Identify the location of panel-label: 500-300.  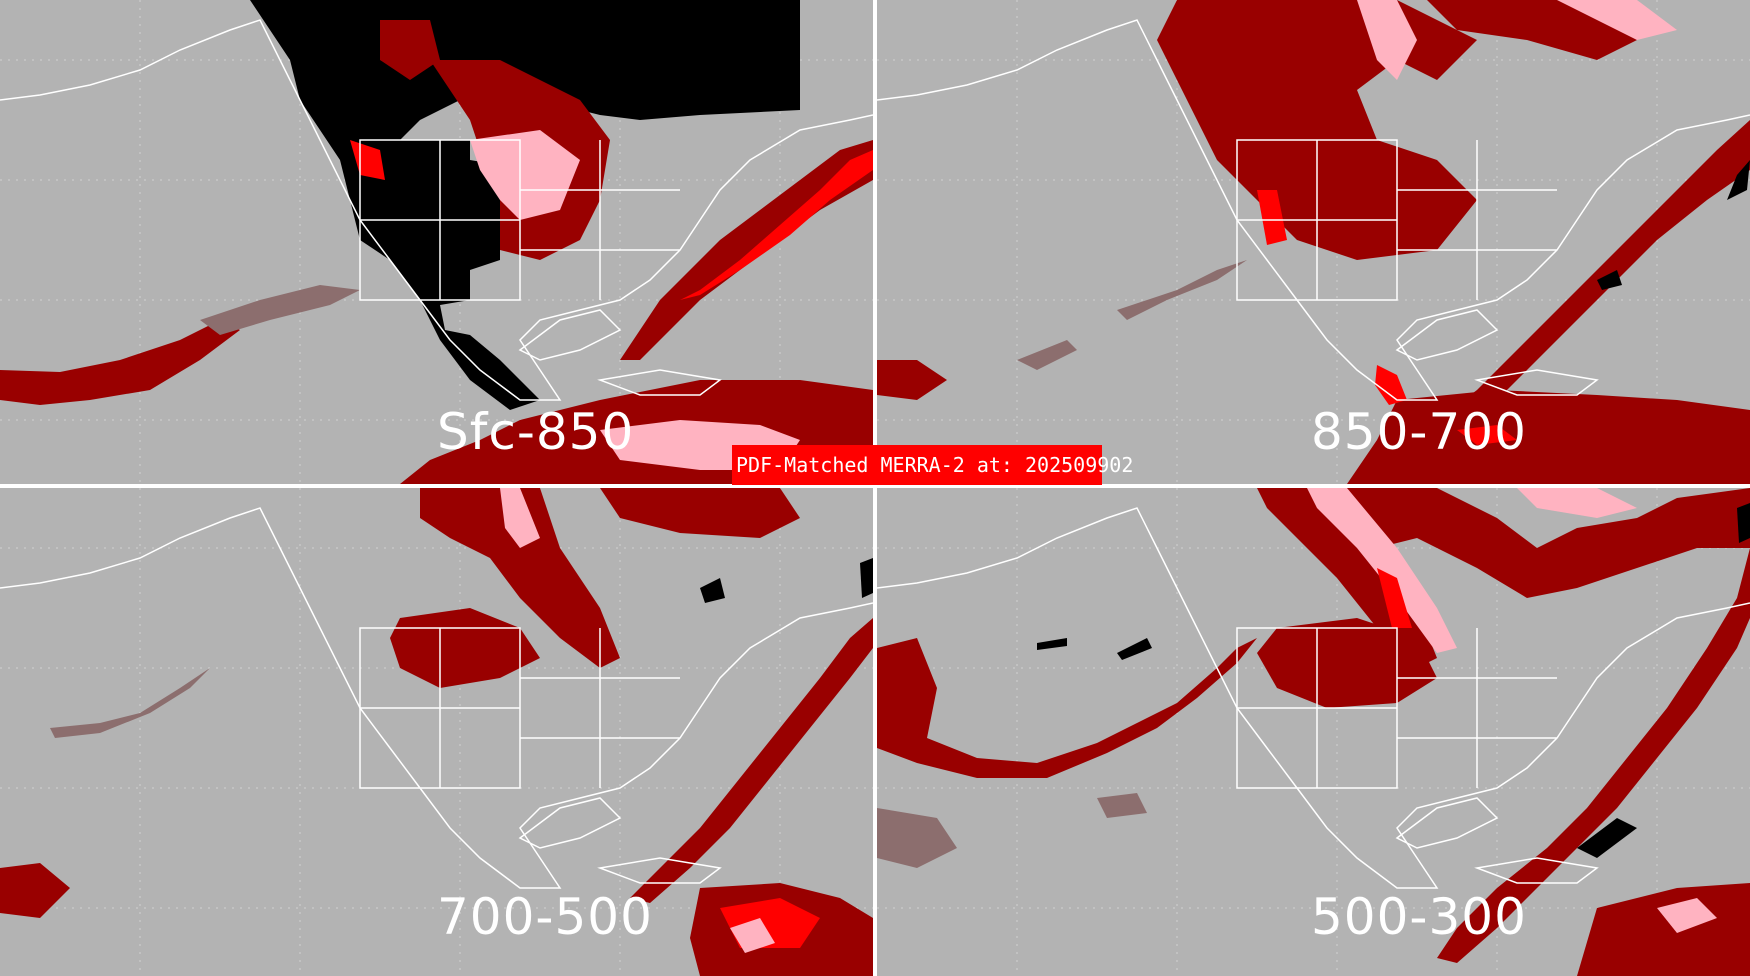
(1419, 917).